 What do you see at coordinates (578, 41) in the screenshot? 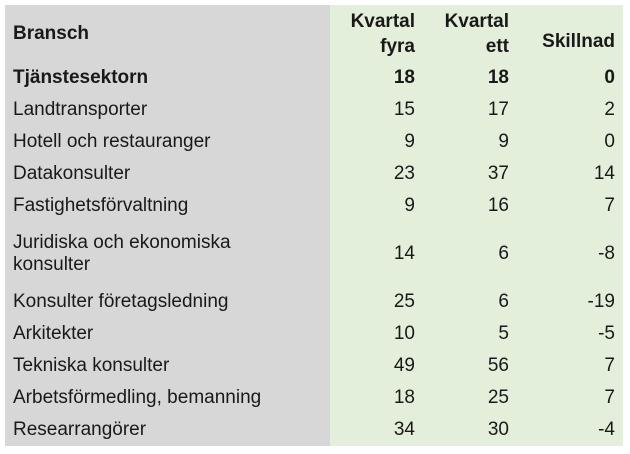
I see `header-skillnad-label: Skillnad` at bounding box center [578, 41].